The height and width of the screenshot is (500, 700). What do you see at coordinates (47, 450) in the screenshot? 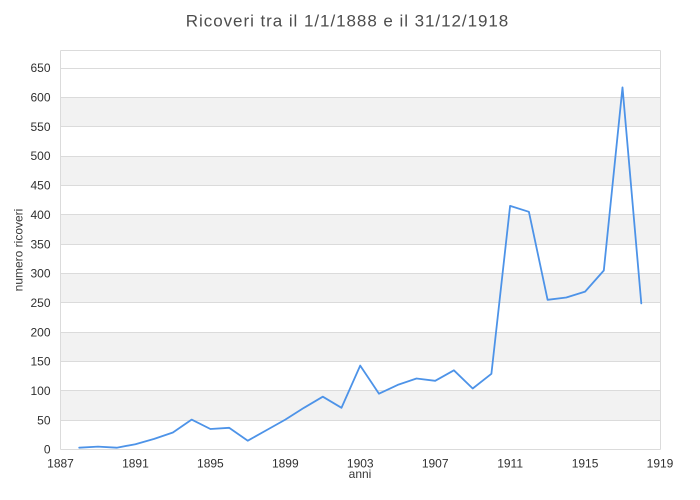
I see `svg-text: 0` at bounding box center [47, 450].